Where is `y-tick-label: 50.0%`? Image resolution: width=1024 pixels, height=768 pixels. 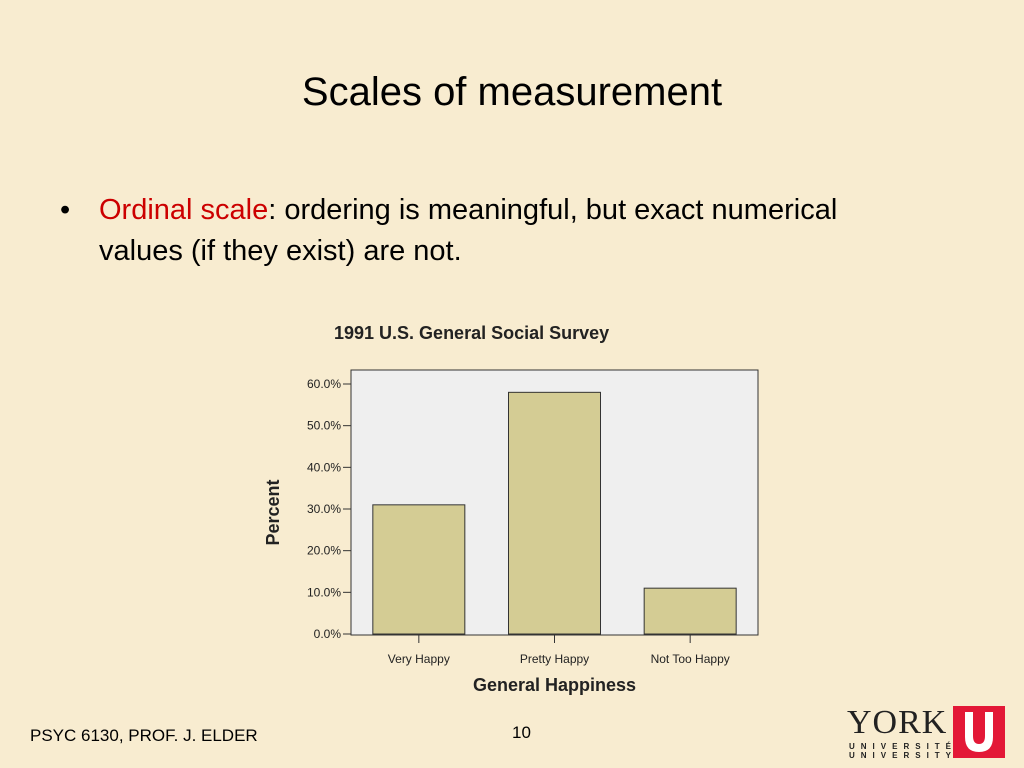 y-tick-label: 50.0% is located at coordinates (324, 426).